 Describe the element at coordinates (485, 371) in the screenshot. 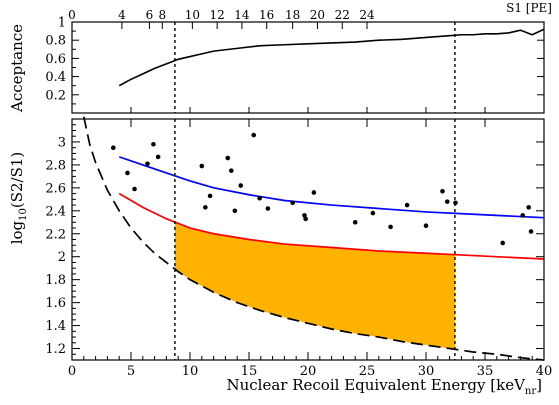

I see `x-tick-label: 35` at that location.